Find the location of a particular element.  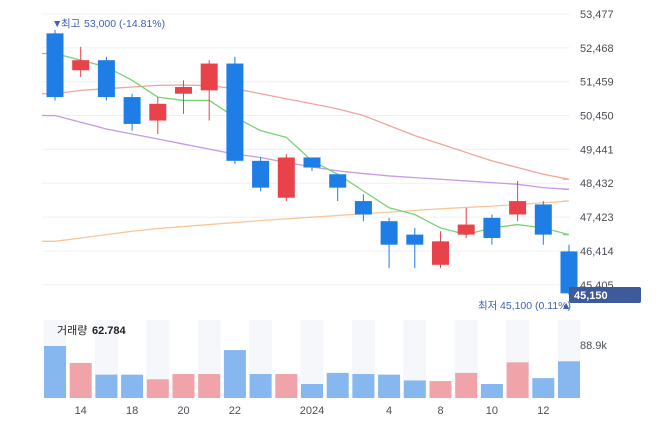

volume-panel: 거래량 62.784 88.9k is located at coordinates (325, 361).